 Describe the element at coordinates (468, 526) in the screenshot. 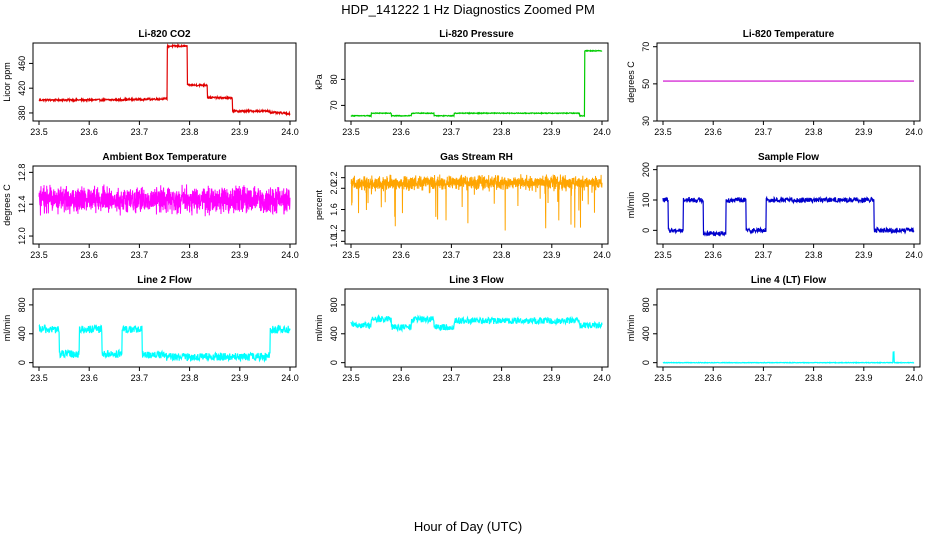

I see `figure-xlabel: Hour of Day (UTC)` at that location.